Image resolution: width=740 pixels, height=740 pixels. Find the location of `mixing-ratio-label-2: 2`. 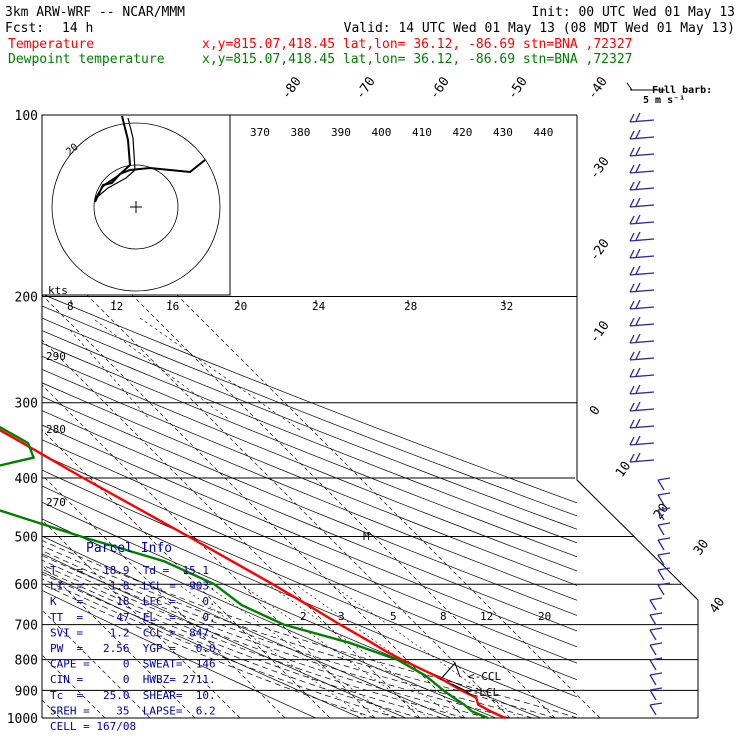

mixing-ratio-label-2: 2 is located at coordinates (303, 616).